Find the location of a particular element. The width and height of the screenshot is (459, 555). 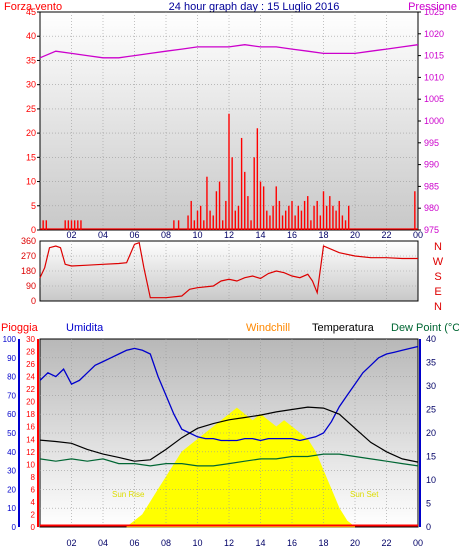

wind-y-tick-label: 45 is located at coordinates (31, 12).